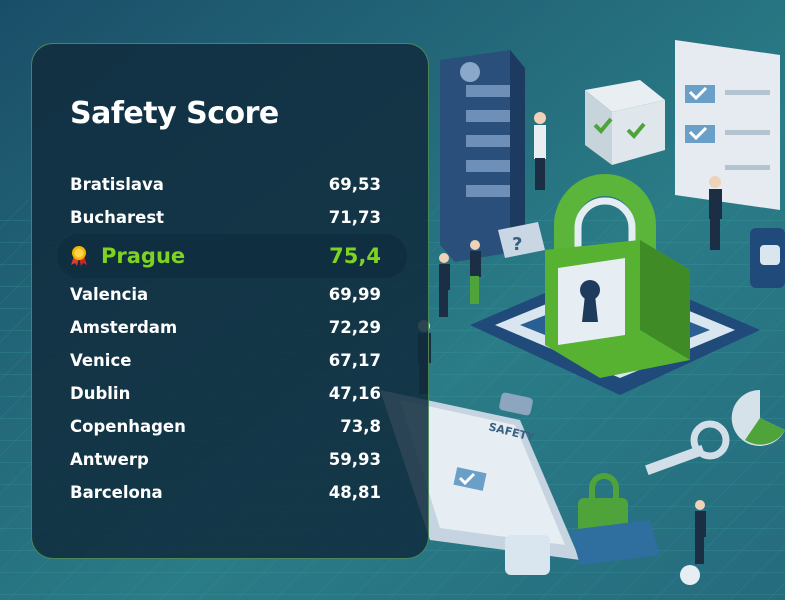 The image size is (785, 600). Describe the element at coordinates (480, 475) in the screenshot. I see `safety-clipboard-icon: SAFETY` at that location.